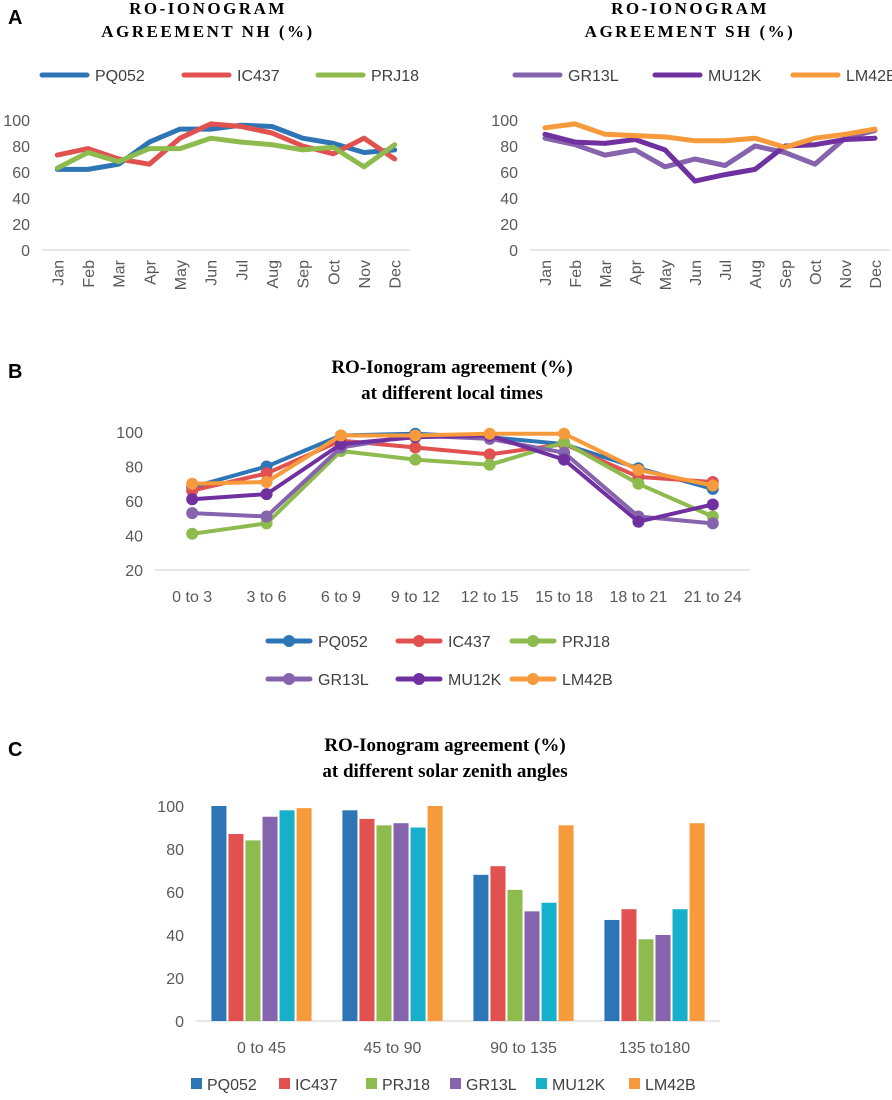 This screenshot has height=1100, width=892. I want to click on chart-b-xtick-6-to-9: 6 to 9, so click(341, 597).